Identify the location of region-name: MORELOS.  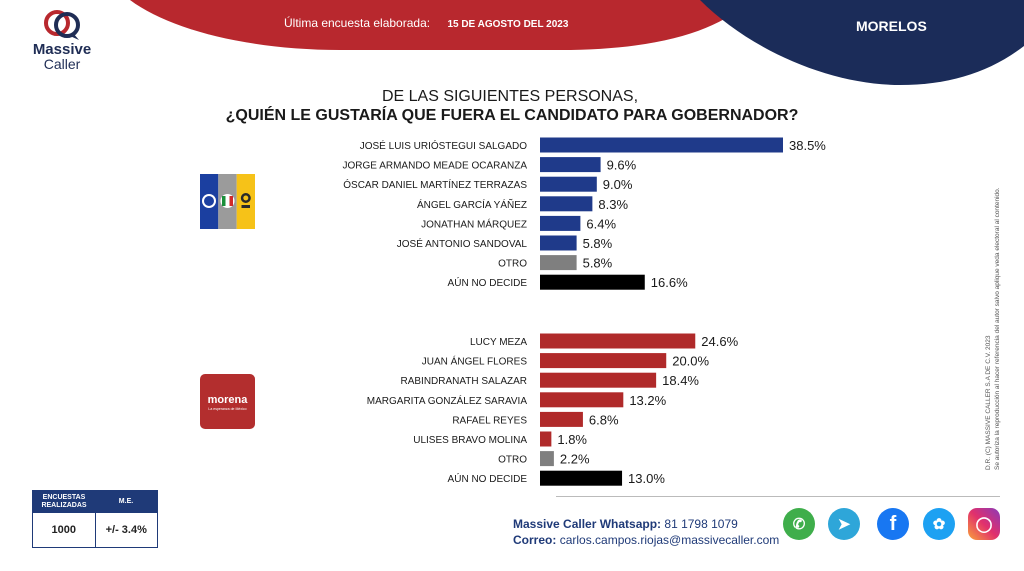
(891, 26).